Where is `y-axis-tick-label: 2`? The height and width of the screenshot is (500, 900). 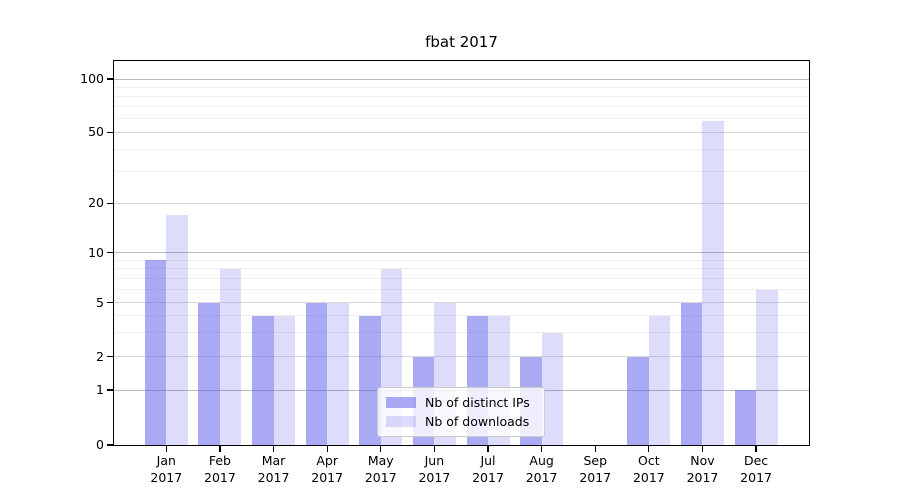 y-axis-tick-label: 2 is located at coordinates (100, 356).